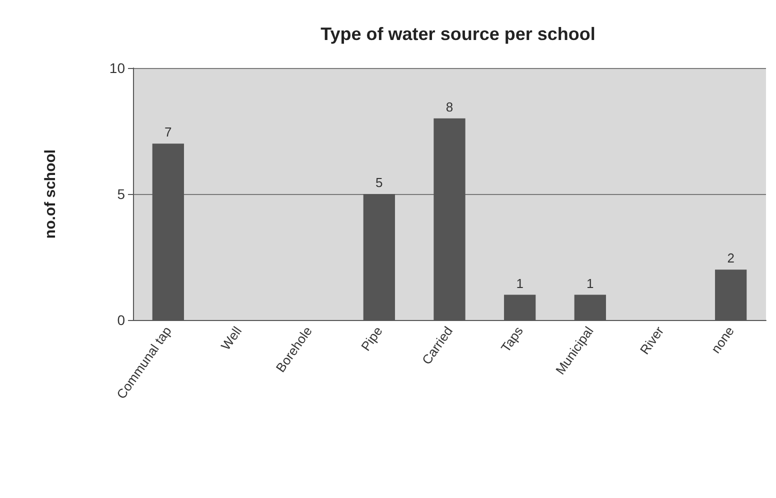 The height and width of the screenshot is (498, 776). What do you see at coordinates (450, 106) in the screenshot?
I see `data-label: 8` at bounding box center [450, 106].